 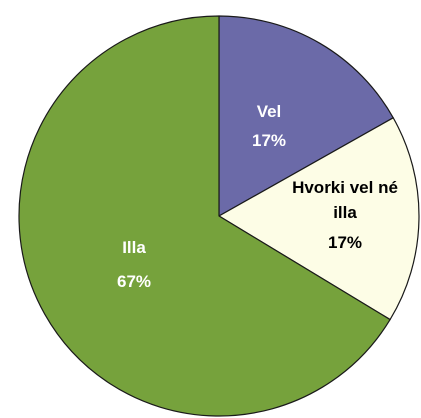 I want to click on pie-slice-1-name-label: Hvorki vel né, so click(x=345, y=187).